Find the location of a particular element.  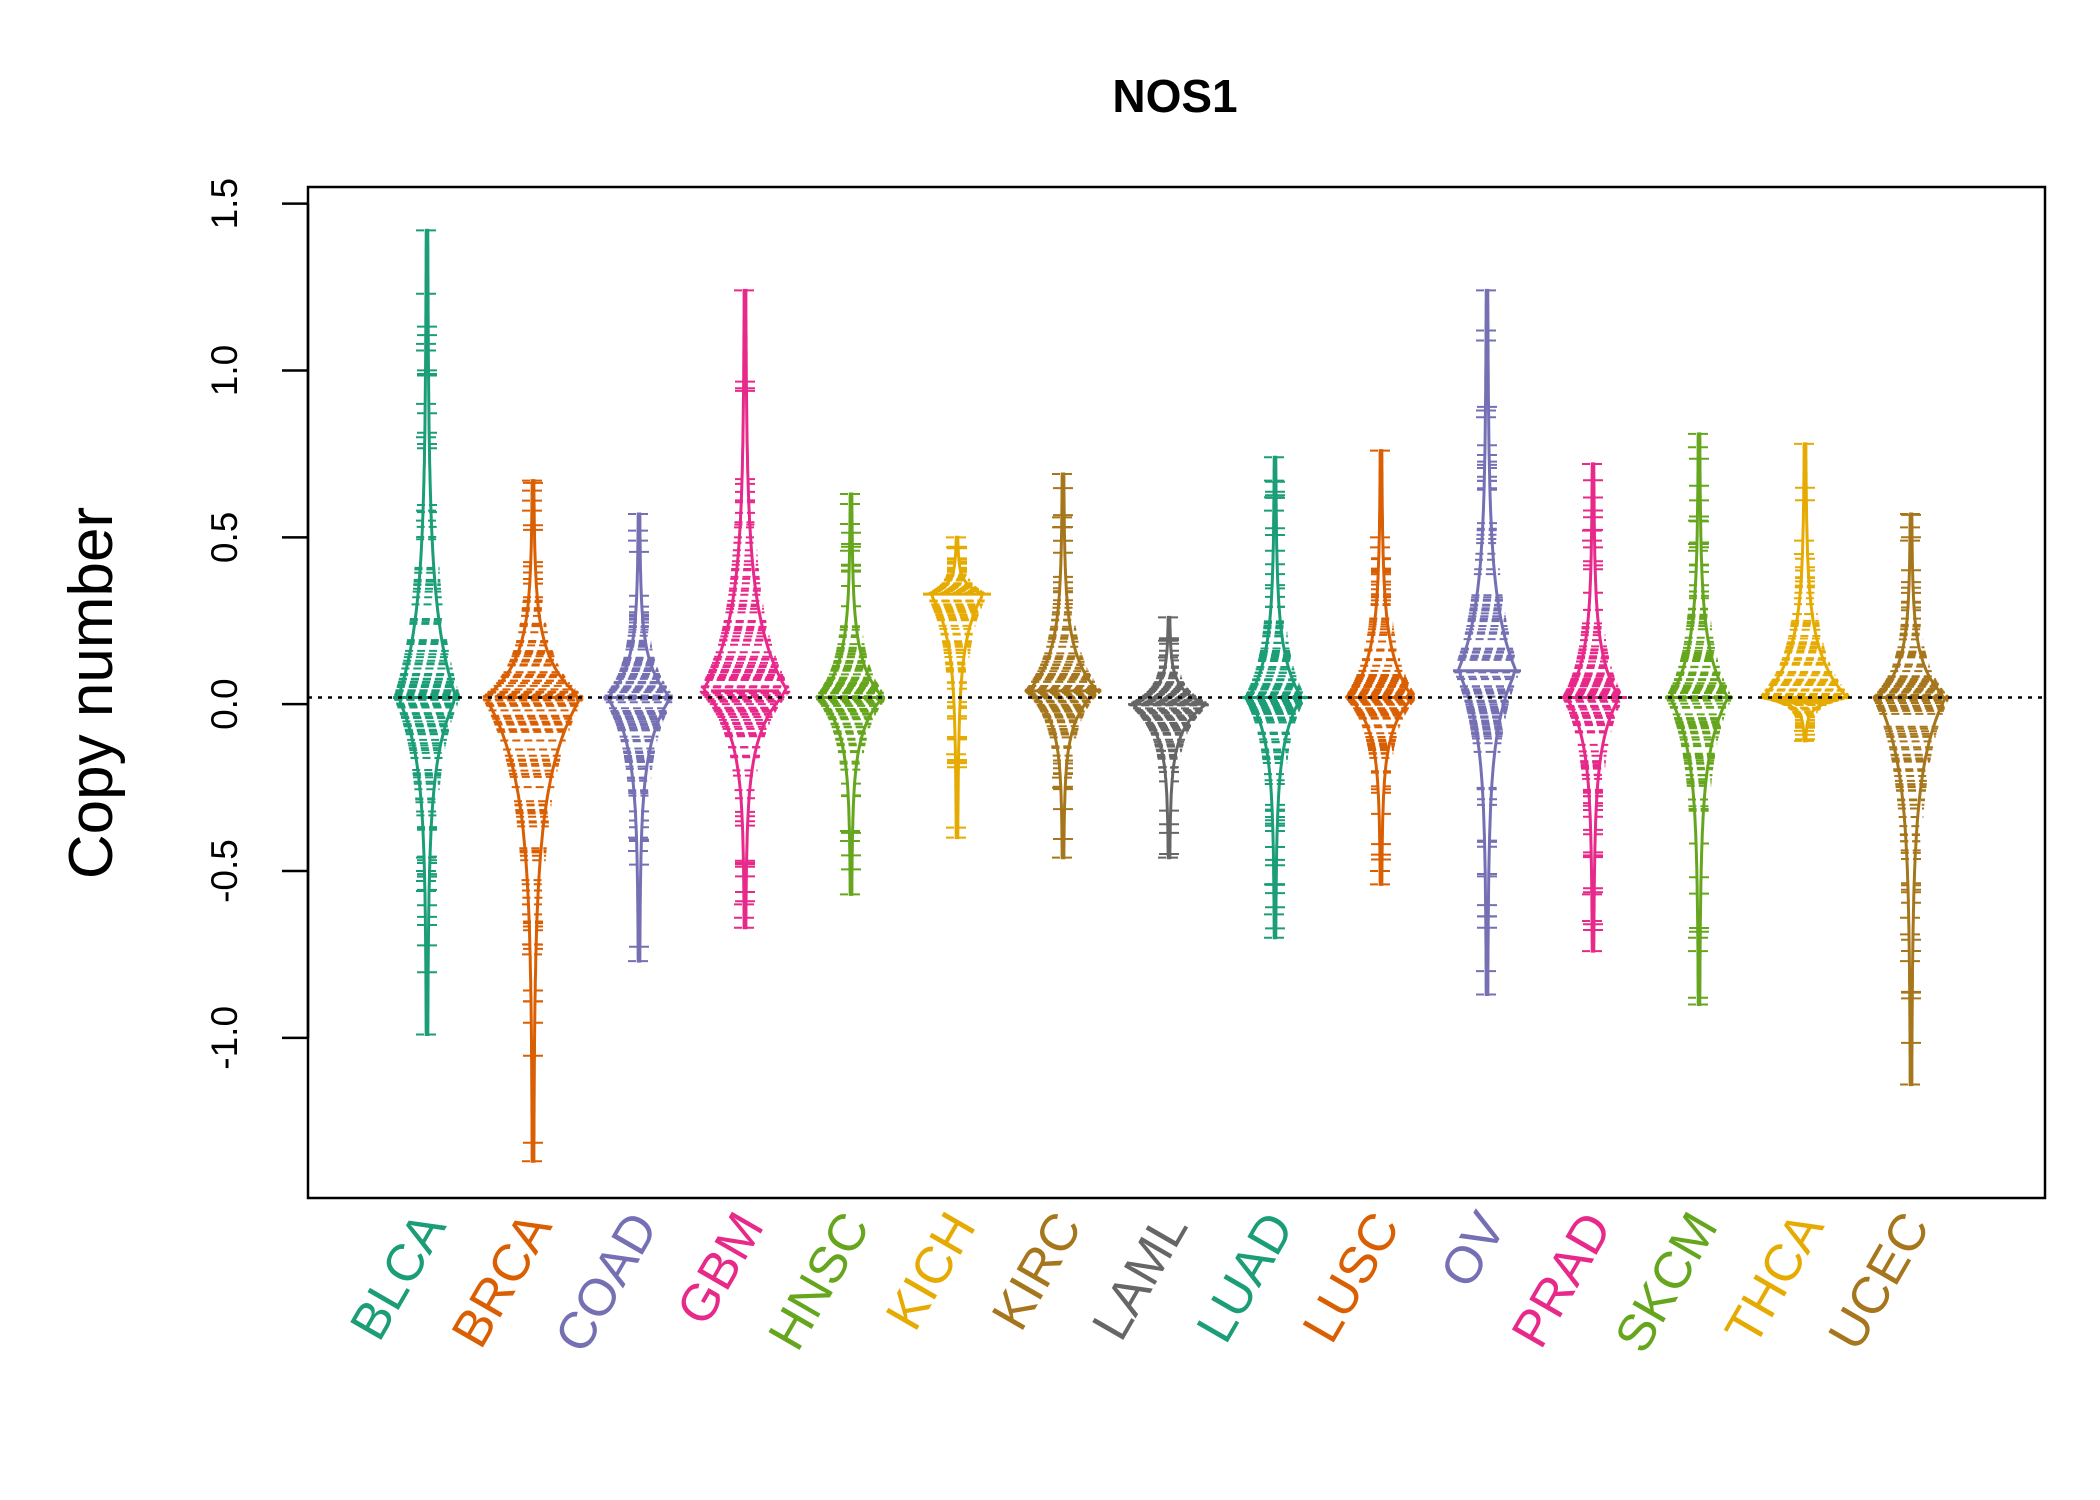

y-tick-label: 1.0 is located at coordinates (224, 370).